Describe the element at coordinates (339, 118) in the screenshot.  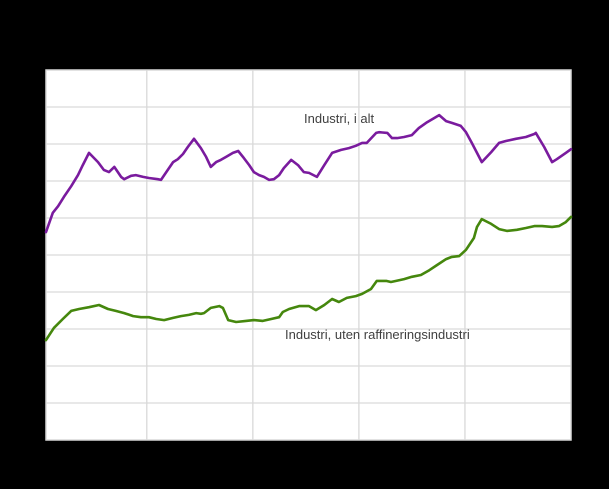
I see `series-label-industri-i-alt: Industri, i alt` at that location.